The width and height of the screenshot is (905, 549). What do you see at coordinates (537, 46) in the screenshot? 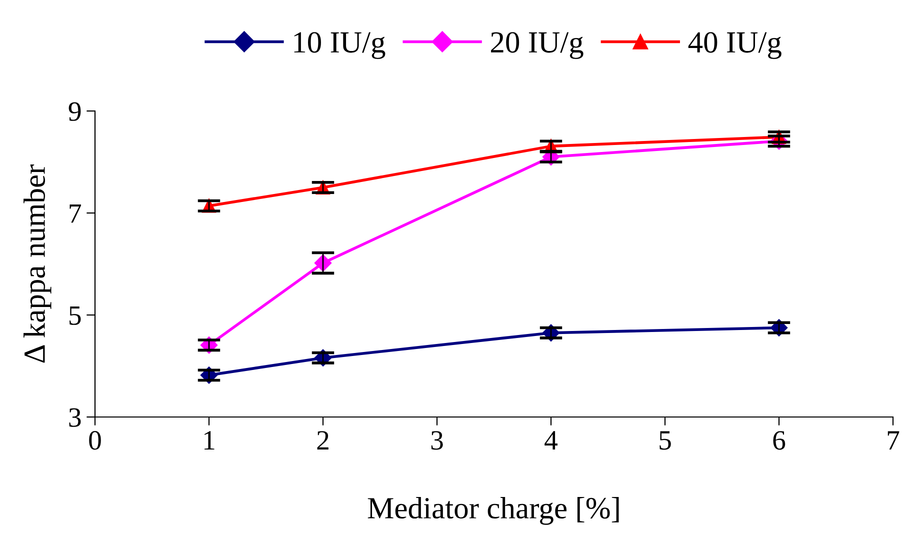
I see `legend-label: 20 IU/g` at bounding box center [537, 46].